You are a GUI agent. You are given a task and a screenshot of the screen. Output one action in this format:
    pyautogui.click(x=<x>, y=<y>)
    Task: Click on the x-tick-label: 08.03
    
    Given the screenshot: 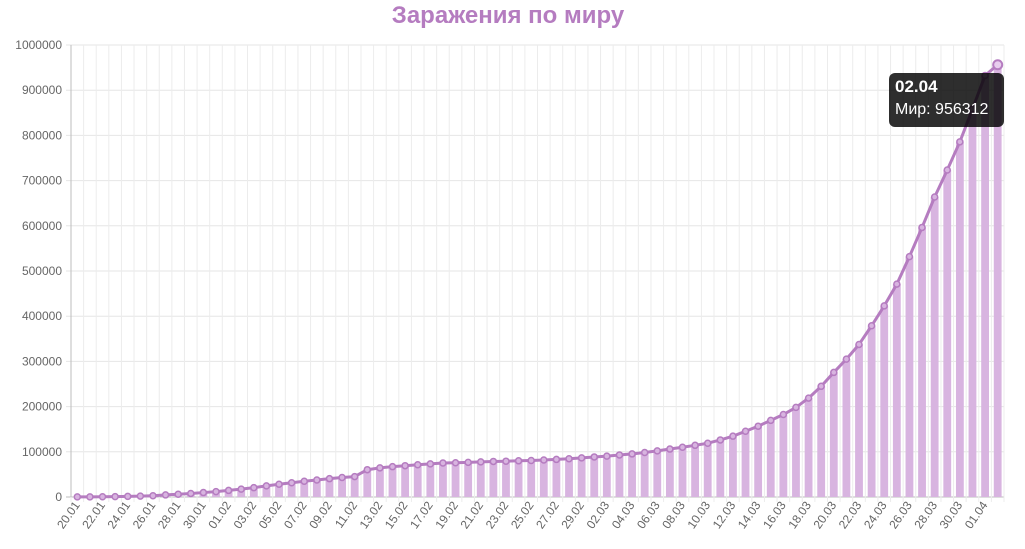 What is the action you would take?
    pyautogui.click(x=673, y=514)
    